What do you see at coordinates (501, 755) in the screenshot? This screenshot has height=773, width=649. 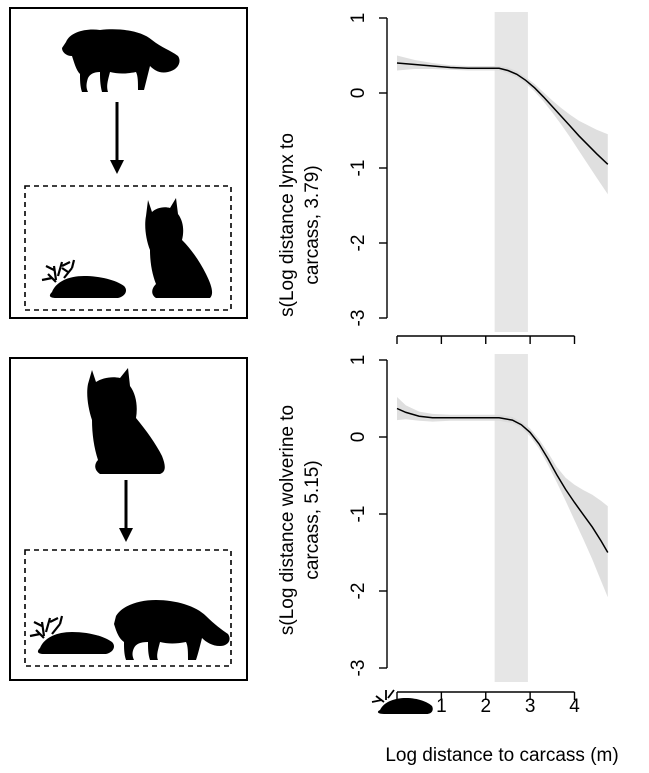 I see `x-axis-title: Log distance to carcass (m)` at bounding box center [501, 755].